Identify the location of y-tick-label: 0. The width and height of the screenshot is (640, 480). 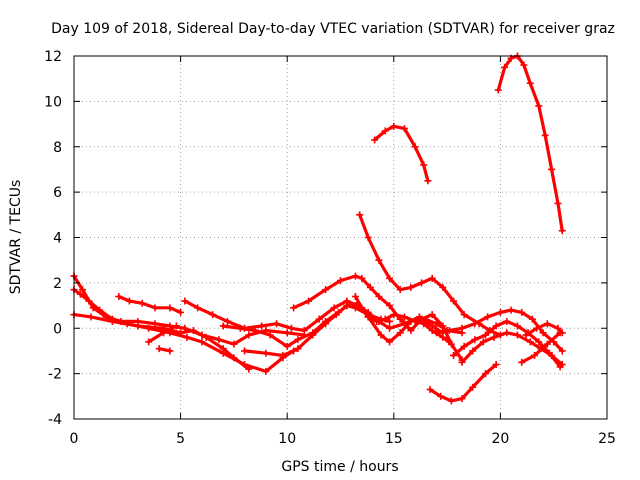
(57, 329).